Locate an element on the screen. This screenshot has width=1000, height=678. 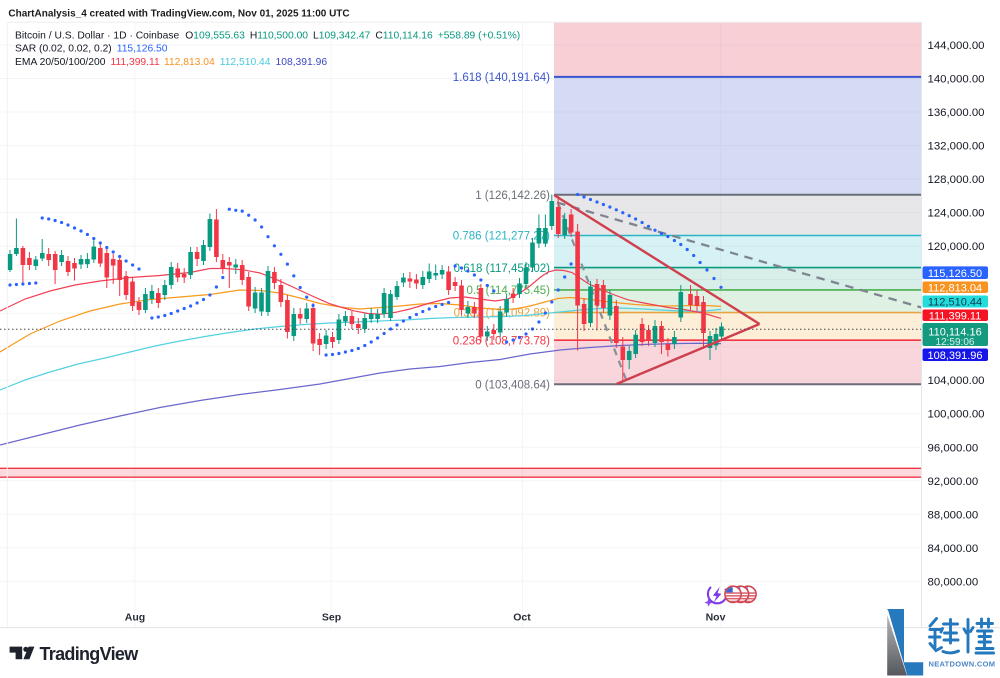
svg-text: TradingView is located at coordinates (90, 654).